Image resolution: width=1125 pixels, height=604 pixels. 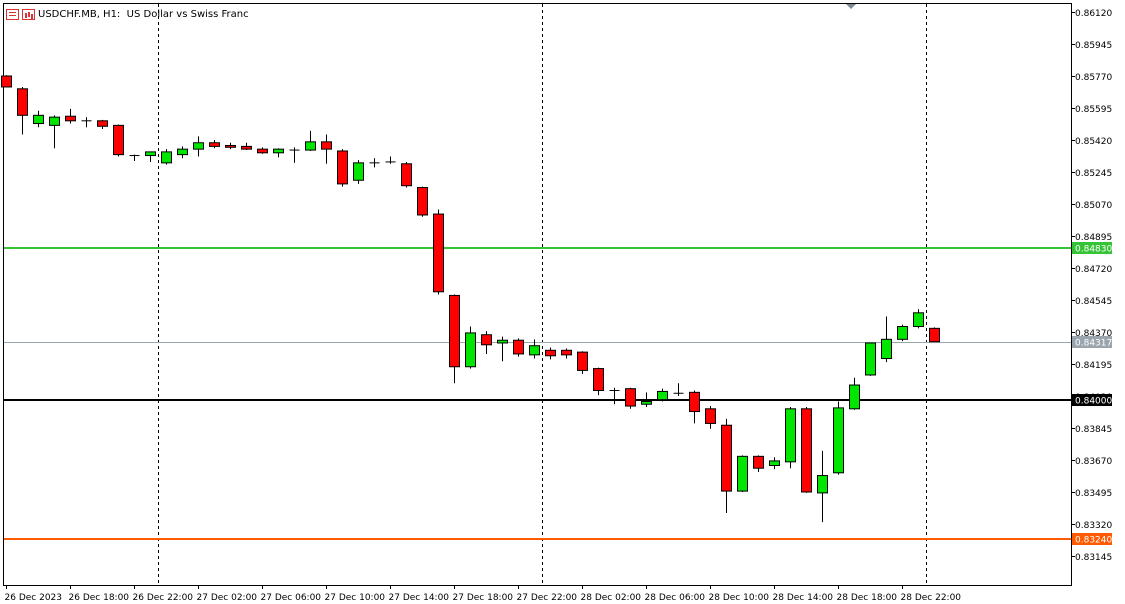 What do you see at coordinates (739, 598) in the screenshot?
I see `time-tick-label: 28 Dec 10:00` at bounding box center [739, 598].